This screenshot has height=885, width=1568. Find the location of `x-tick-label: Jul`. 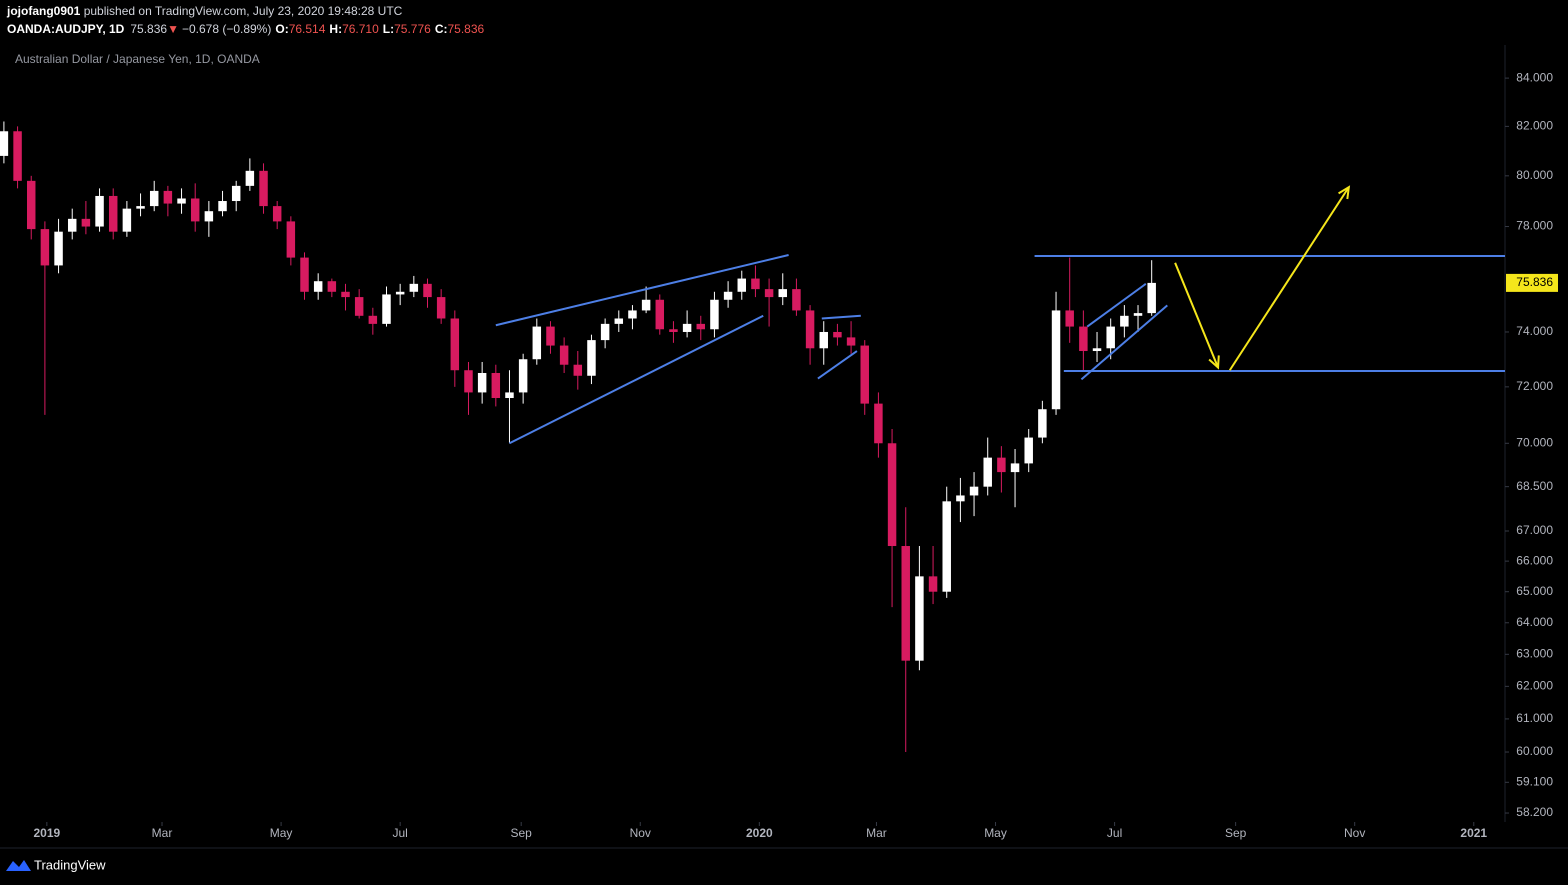

x-tick-label: Jul is located at coordinates (399, 833).